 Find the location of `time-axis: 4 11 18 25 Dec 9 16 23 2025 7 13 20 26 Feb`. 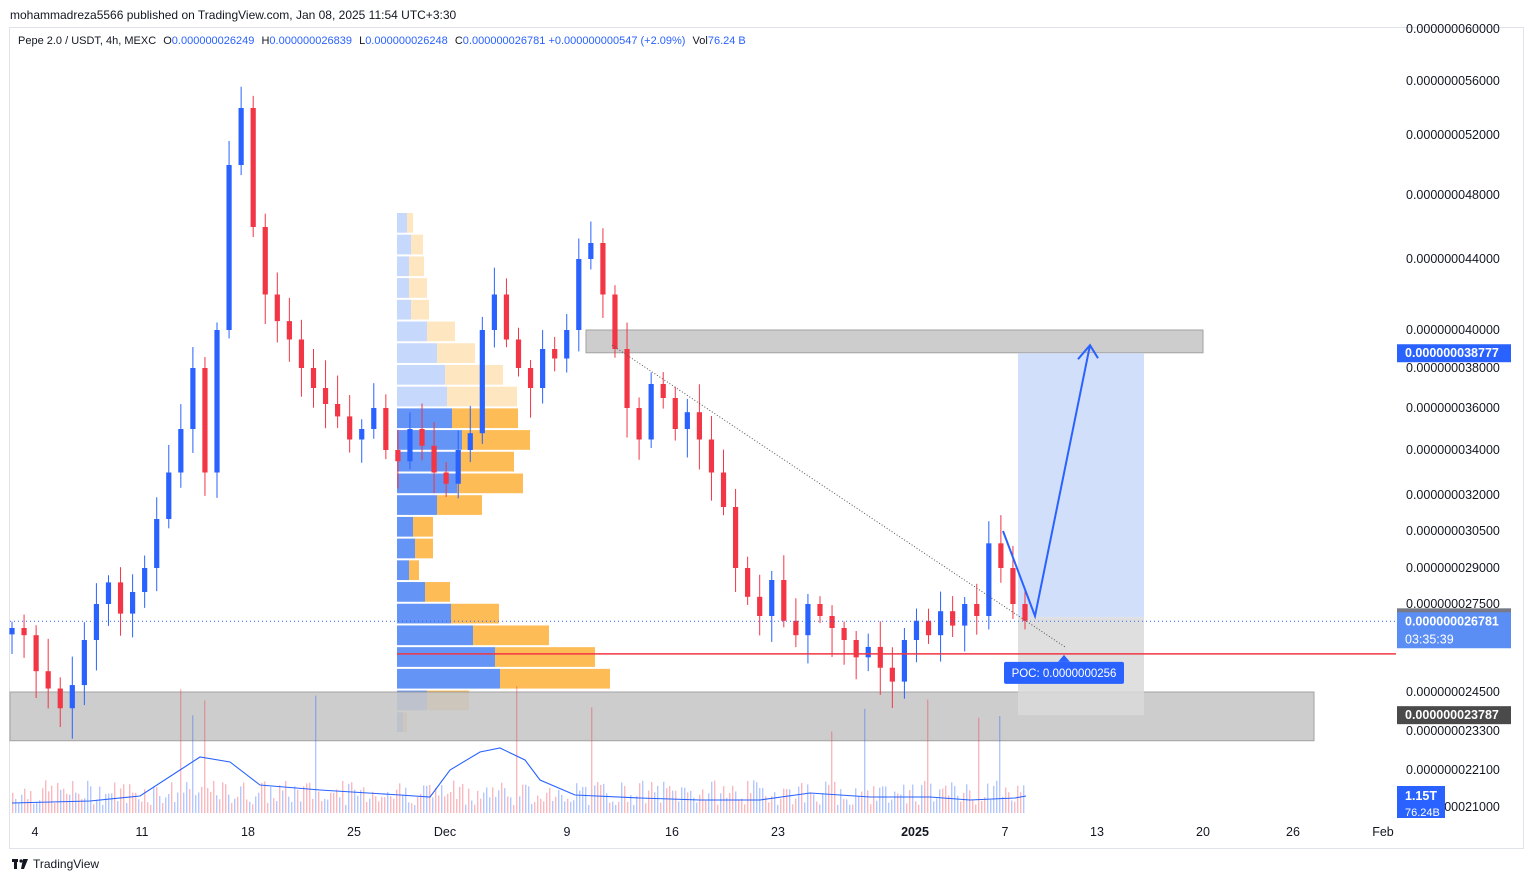

time-axis: 4 11 18 25 Dec 9 16 23 2025 7 13 20 26 Feb is located at coordinates (713, 832).